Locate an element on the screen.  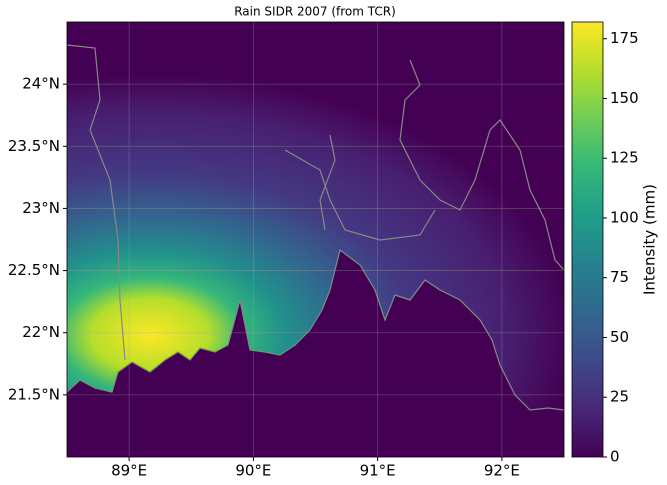
colorbar-tick-label: 100 is located at coordinates (624, 217).